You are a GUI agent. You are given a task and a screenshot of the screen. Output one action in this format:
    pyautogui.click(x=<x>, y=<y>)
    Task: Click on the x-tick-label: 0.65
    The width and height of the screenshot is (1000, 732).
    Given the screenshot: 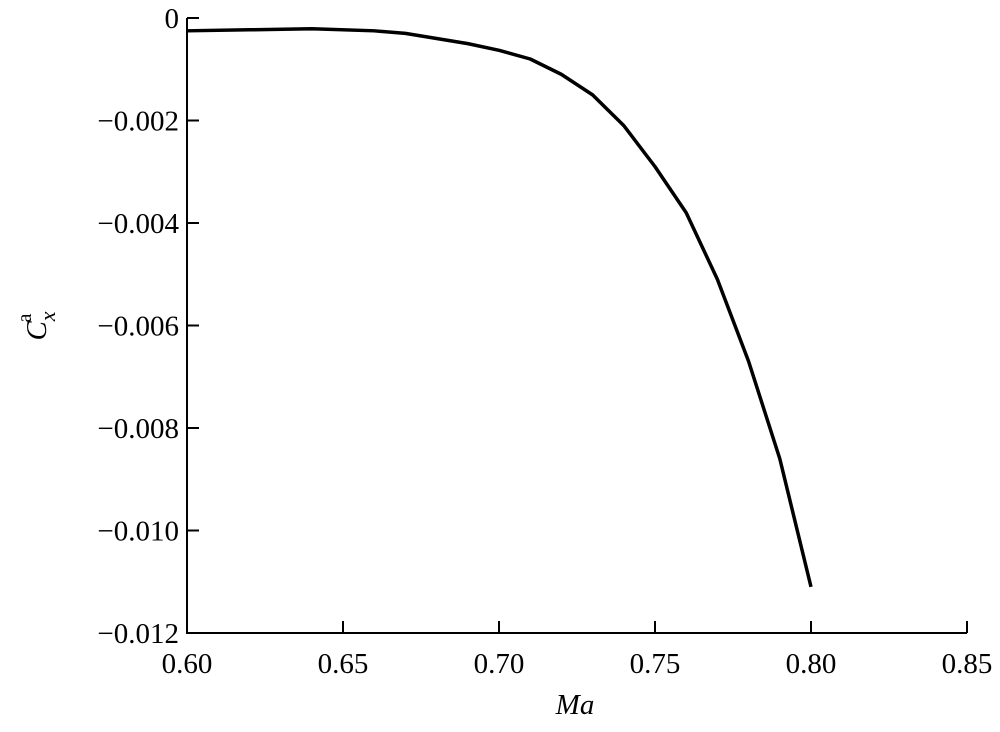 What is the action you would take?
    pyautogui.click(x=343, y=664)
    